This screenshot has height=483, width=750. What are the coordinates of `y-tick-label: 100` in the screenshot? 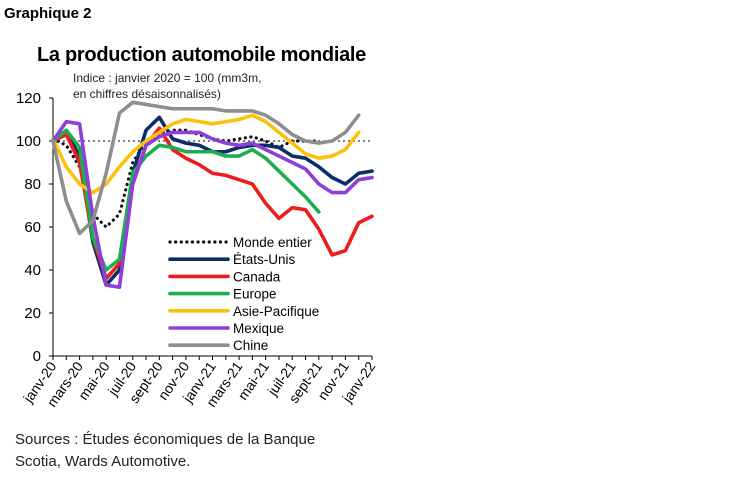 It's located at (28, 141).